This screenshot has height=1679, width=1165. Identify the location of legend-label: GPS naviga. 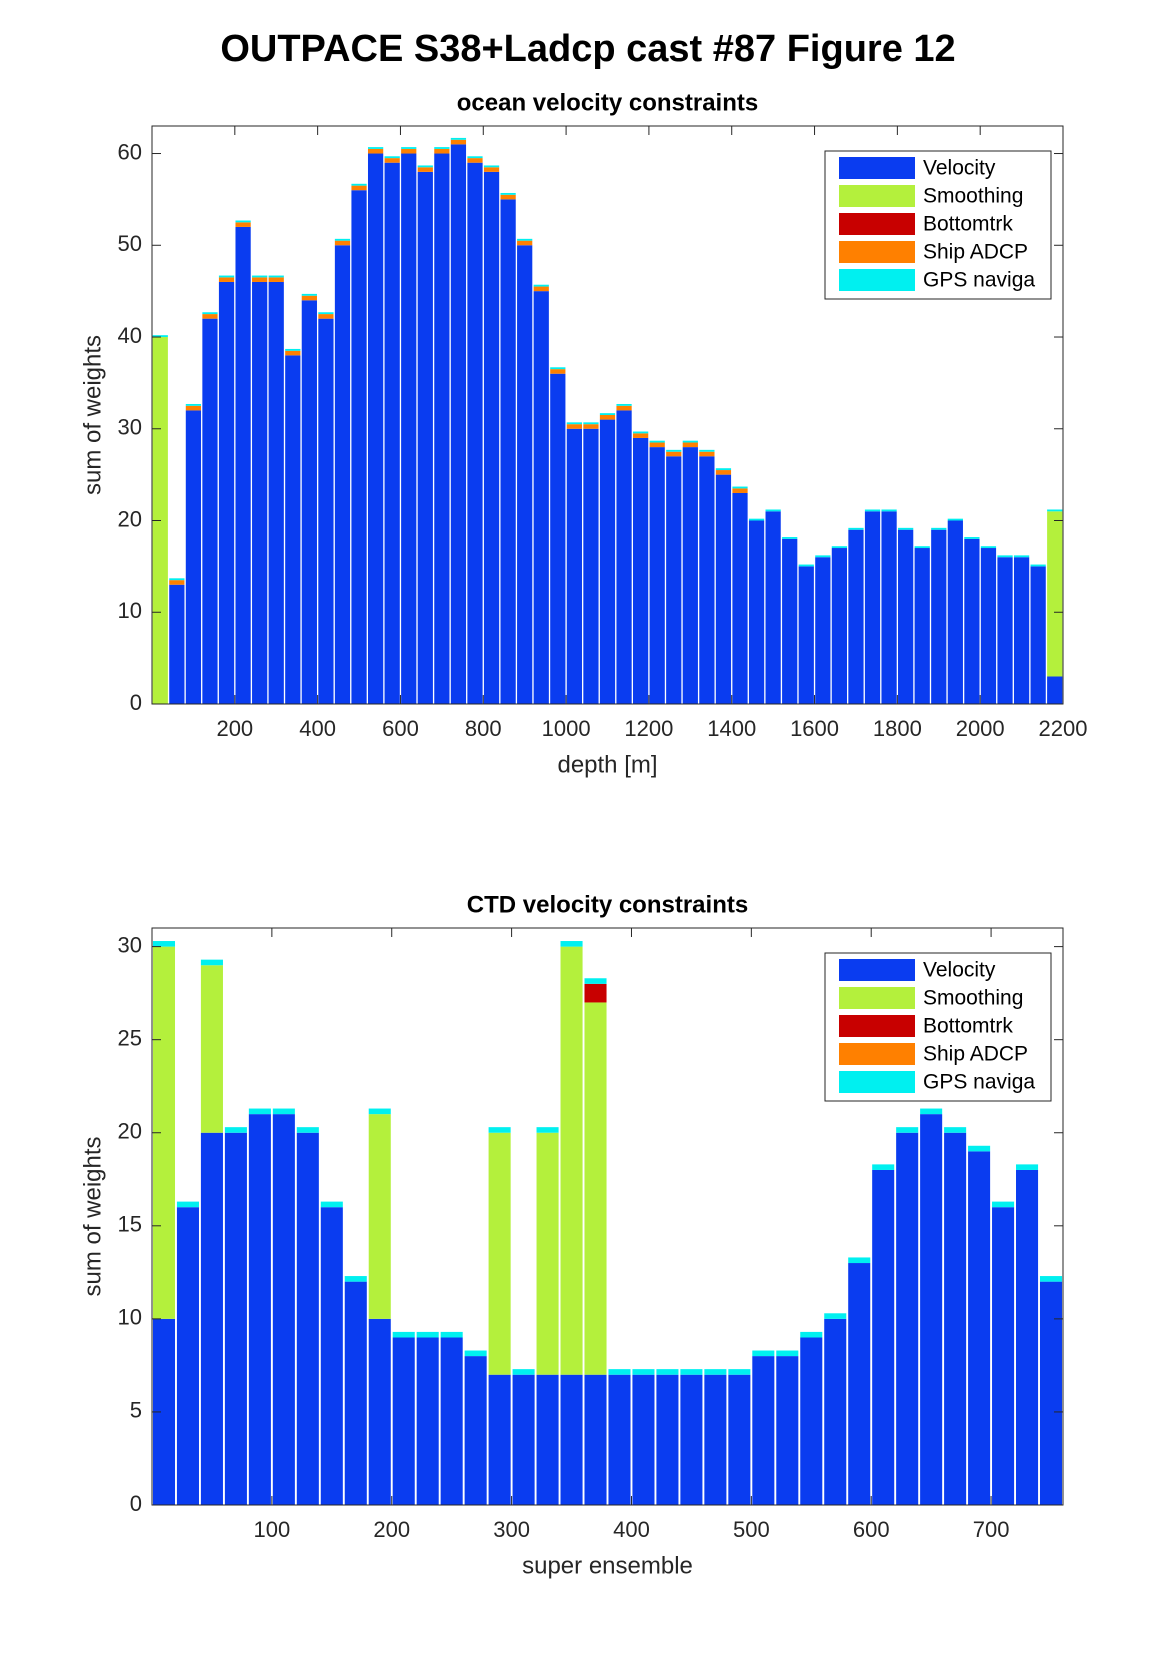
(979, 1082).